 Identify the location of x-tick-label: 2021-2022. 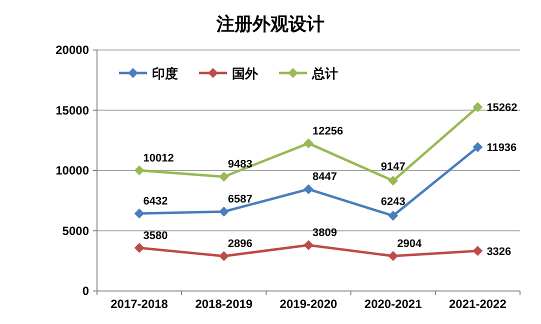
(478, 304).